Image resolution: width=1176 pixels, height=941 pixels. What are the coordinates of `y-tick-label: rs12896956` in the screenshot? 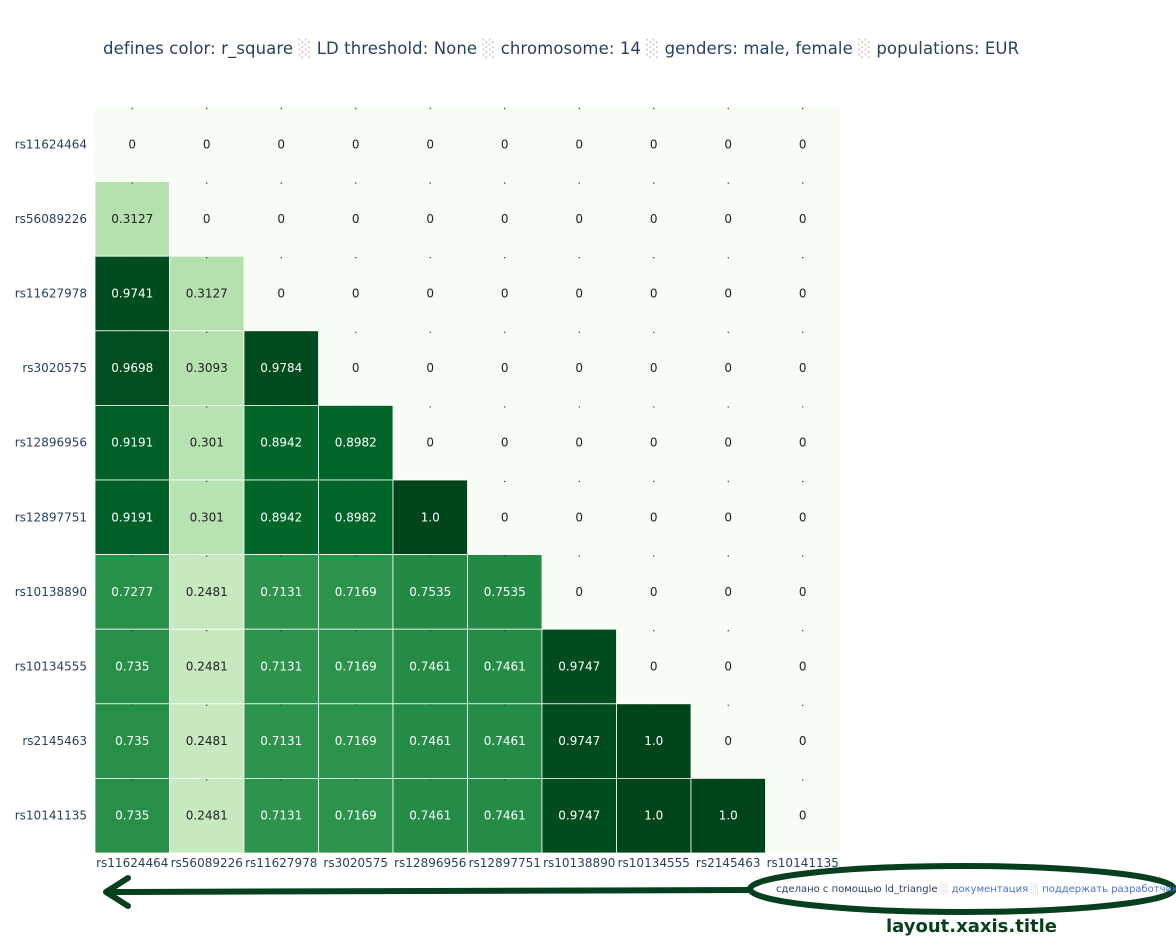 It's located at (51, 443).